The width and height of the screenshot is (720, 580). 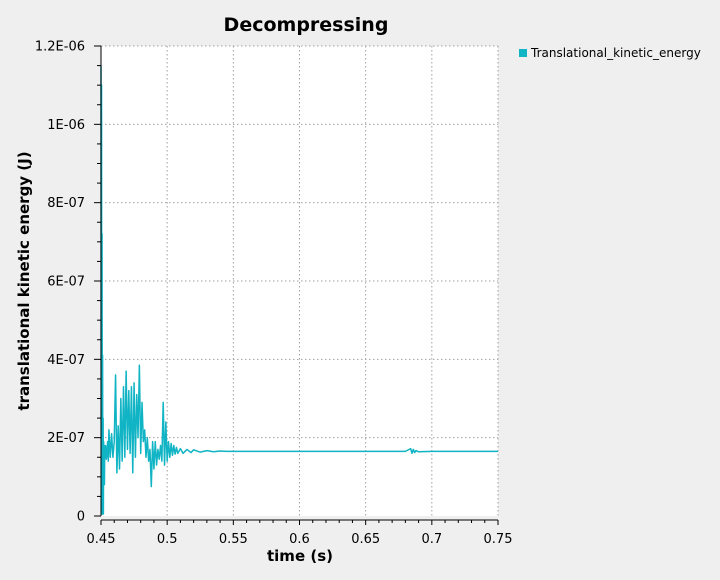 What do you see at coordinates (498, 539) in the screenshot?
I see `x-tick-label: 0.75` at bounding box center [498, 539].